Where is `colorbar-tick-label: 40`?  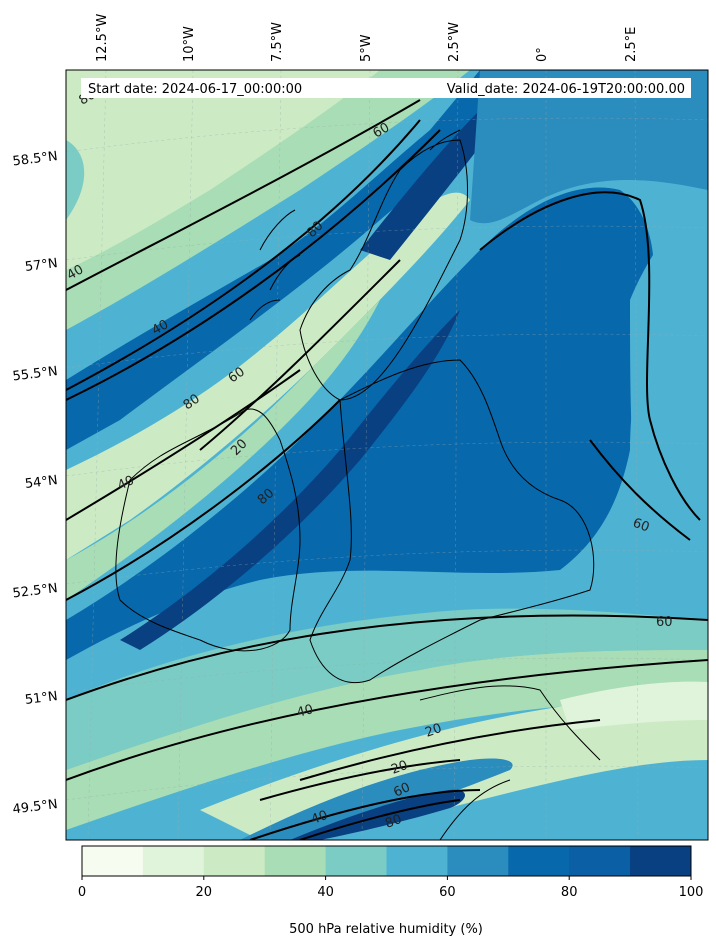 colorbar-tick-label: 40 is located at coordinates (325, 892).